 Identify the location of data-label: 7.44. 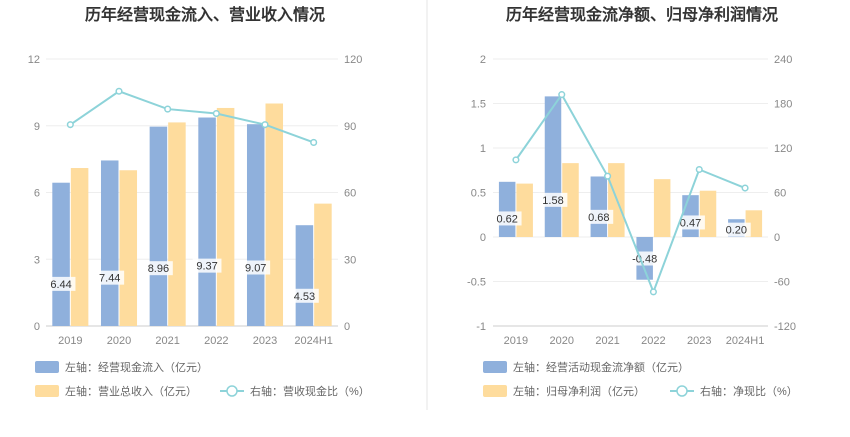
(109, 279).